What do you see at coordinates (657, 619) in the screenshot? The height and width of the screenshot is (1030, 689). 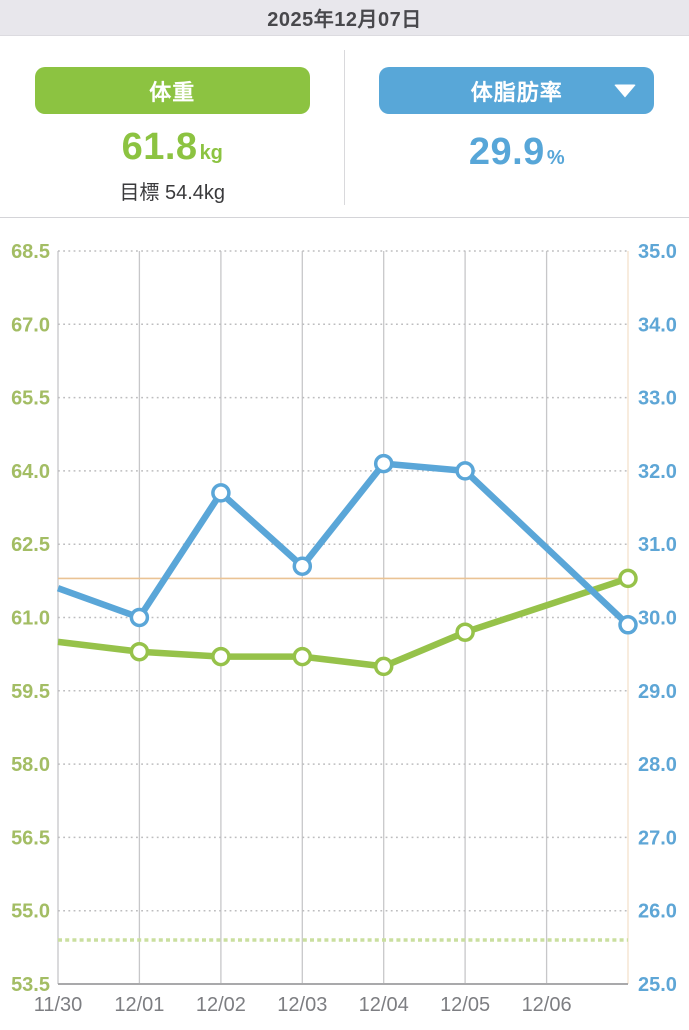 I see `right-axis-tick: 30.0` at bounding box center [657, 619].